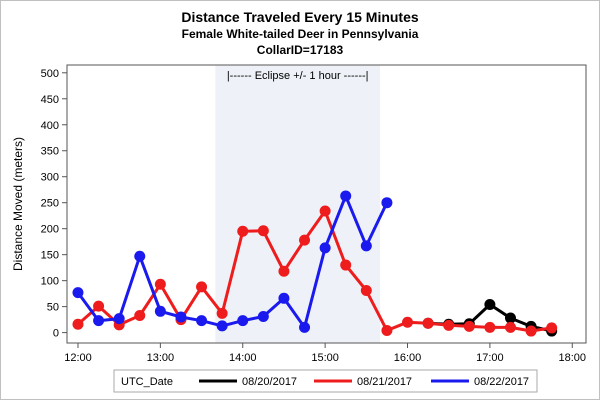 The height and width of the screenshot is (405, 600). Describe the element at coordinates (243, 358) in the screenshot. I see `x-tick-label: 14:00` at that location.